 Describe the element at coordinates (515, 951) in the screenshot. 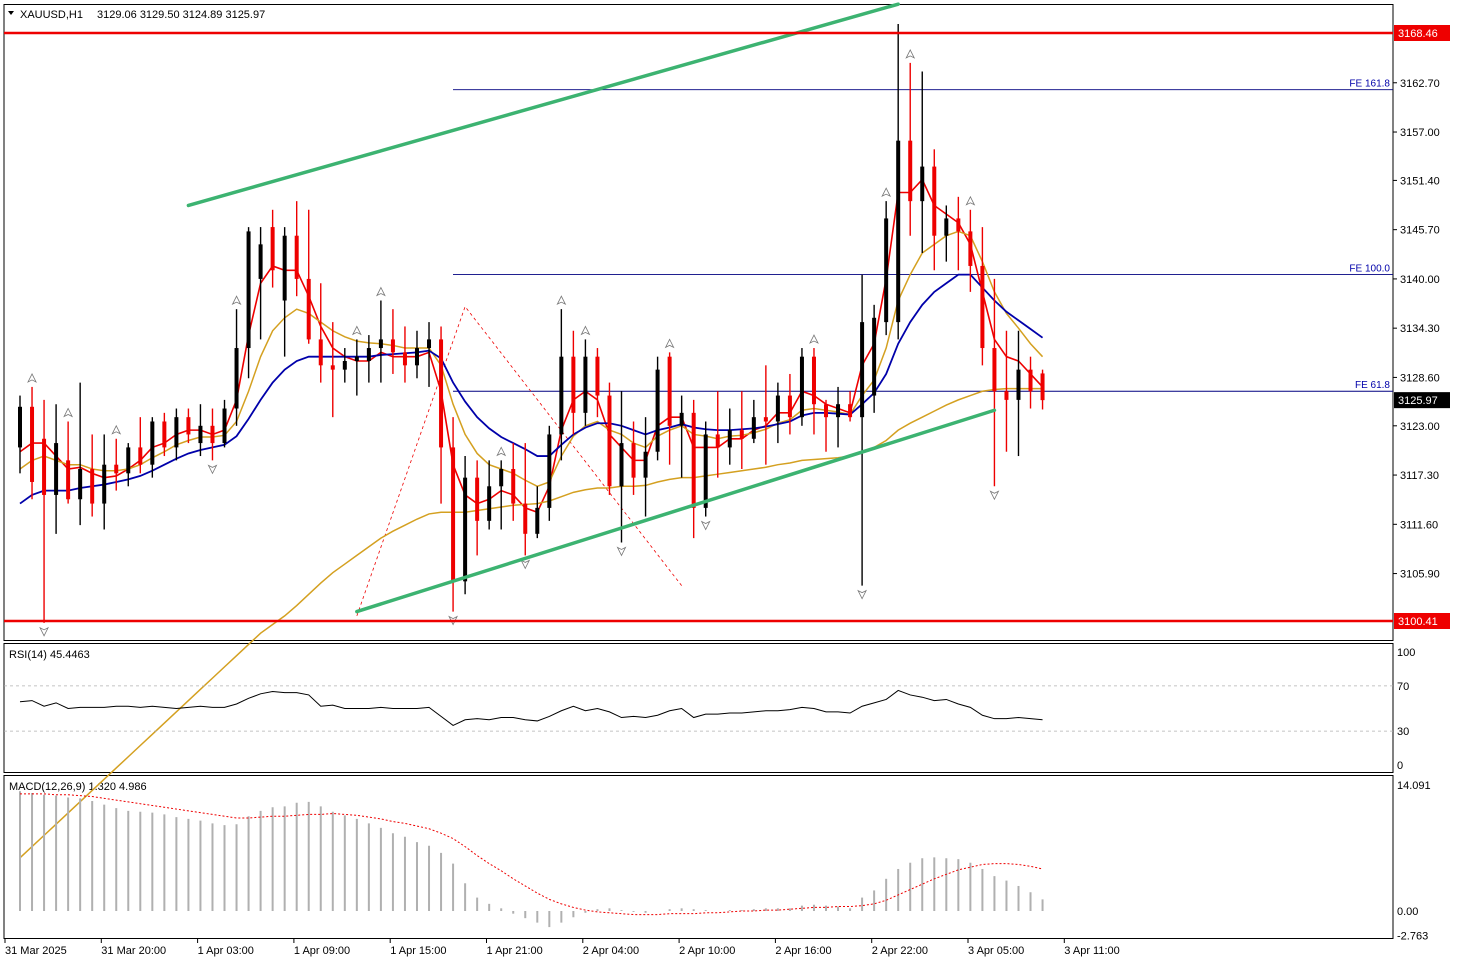

I see `time-tick-label: 1 Apr 21:00` at that location.